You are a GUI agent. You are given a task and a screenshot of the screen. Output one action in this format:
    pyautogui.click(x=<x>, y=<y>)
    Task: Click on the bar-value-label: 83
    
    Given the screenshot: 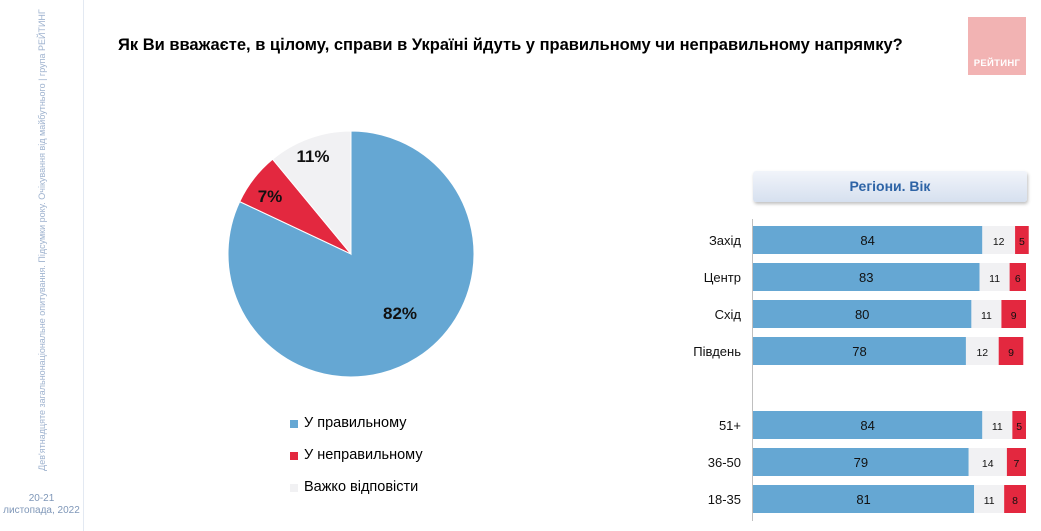 What is the action you would take?
    pyautogui.click(x=866, y=277)
    